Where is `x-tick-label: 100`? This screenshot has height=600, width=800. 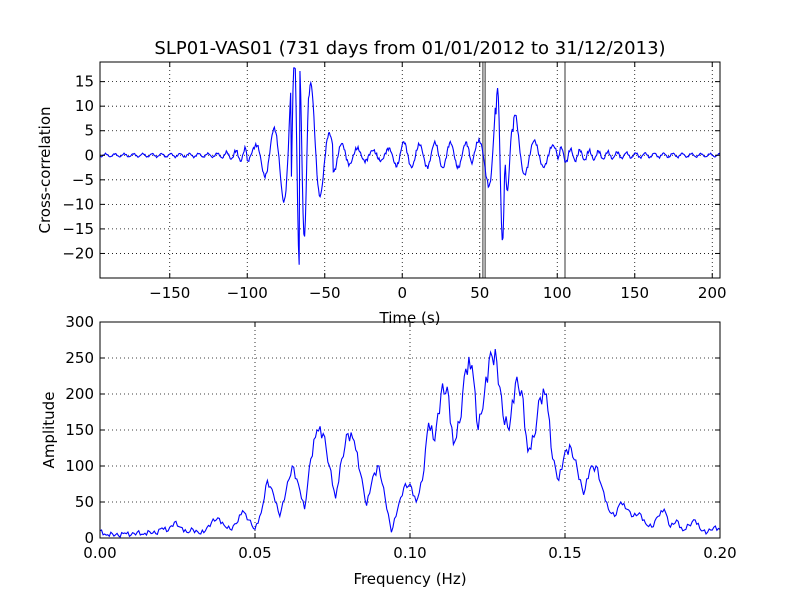
x-tick-label: 100 is located at coordinates (557, 293).